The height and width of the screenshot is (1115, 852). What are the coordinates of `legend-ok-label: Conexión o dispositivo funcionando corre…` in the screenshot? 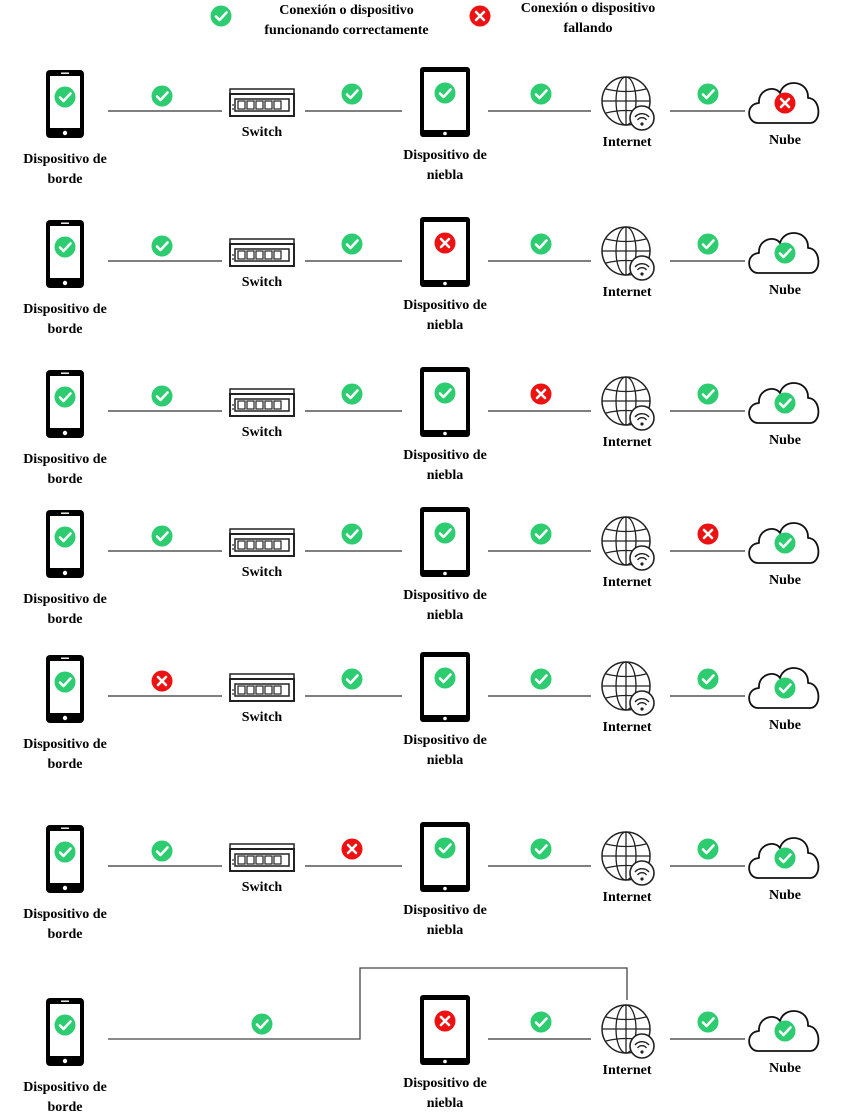 It's located at (346, 21).